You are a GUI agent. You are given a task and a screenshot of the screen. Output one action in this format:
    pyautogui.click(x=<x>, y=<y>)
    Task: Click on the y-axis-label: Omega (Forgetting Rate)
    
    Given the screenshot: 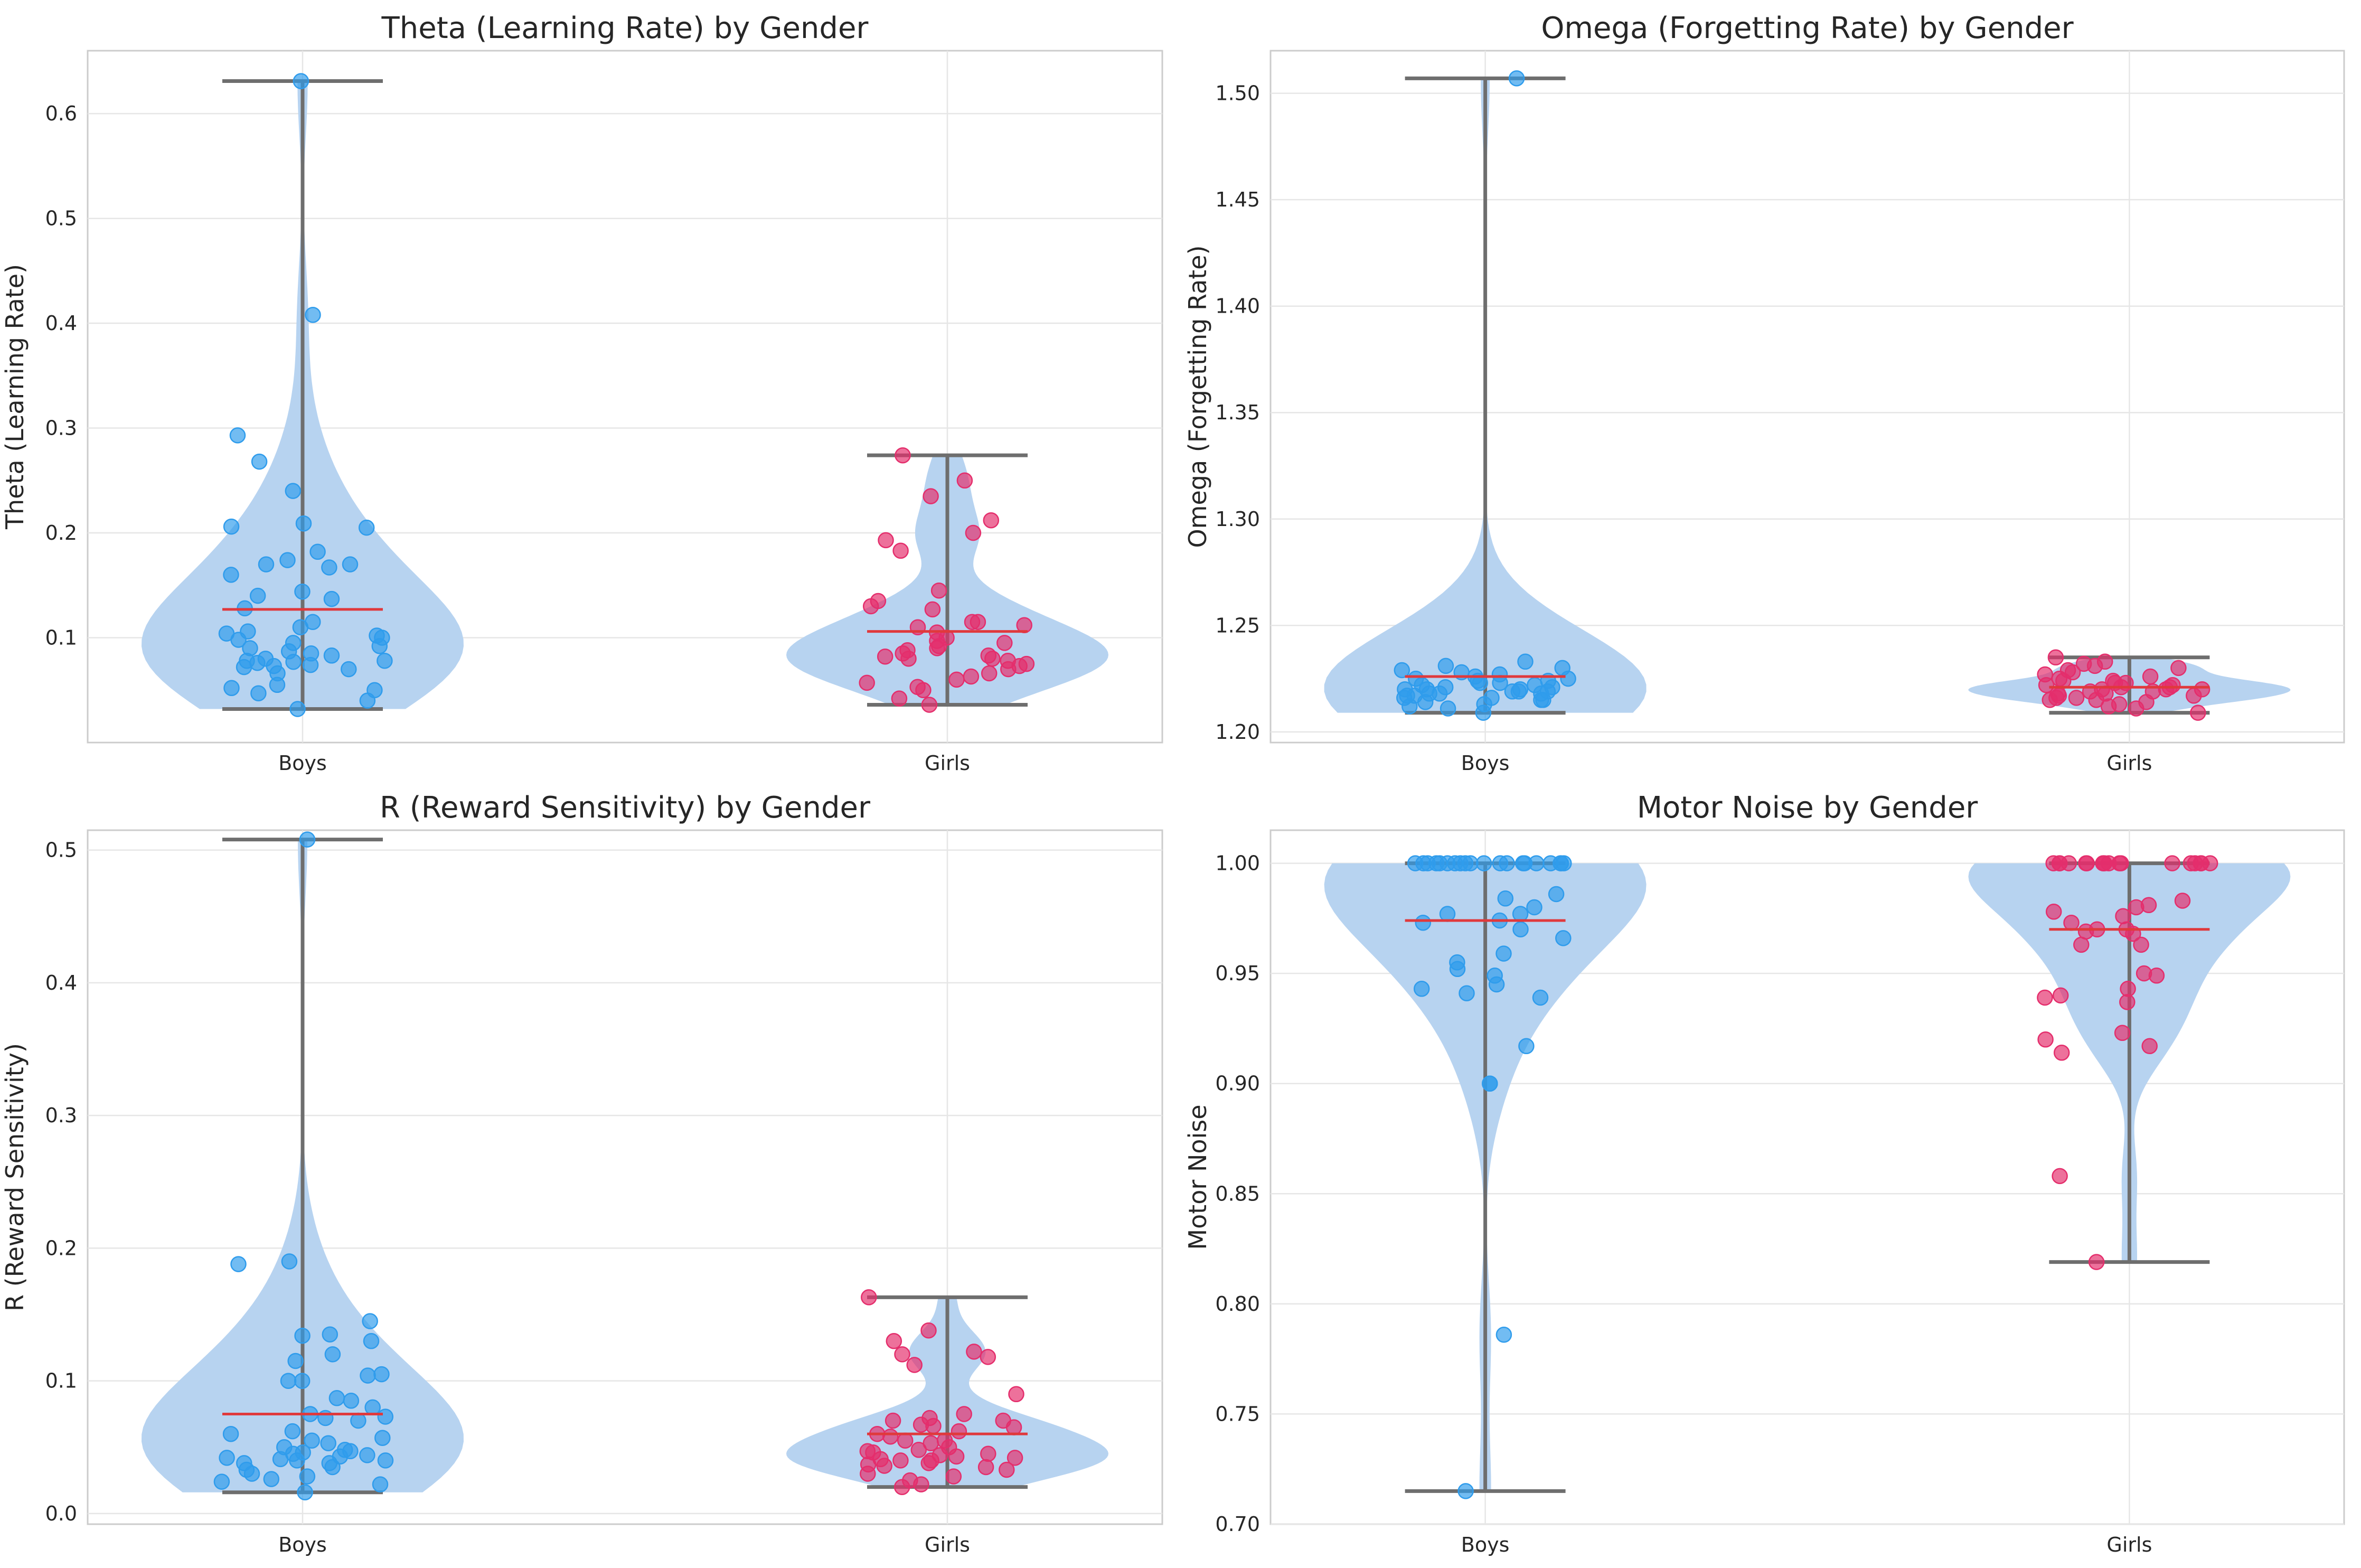 What is the action you would take?
    pyautogui.click(x=1198, y=397)
    